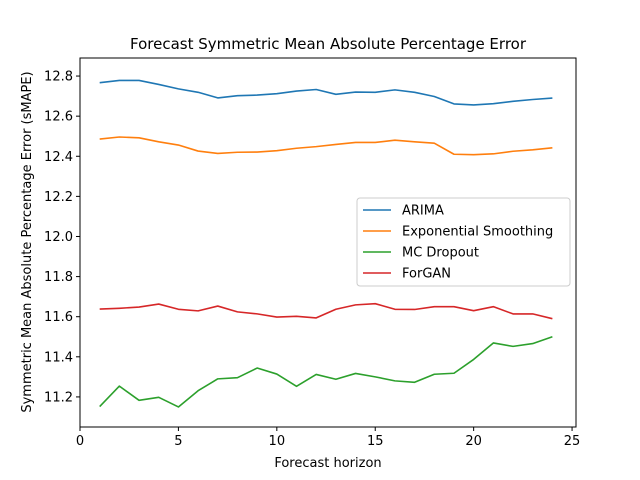 This screenshot has height=480, width=640. I want to click on x-axis-label: Forecast horizon, so click(327, 463).